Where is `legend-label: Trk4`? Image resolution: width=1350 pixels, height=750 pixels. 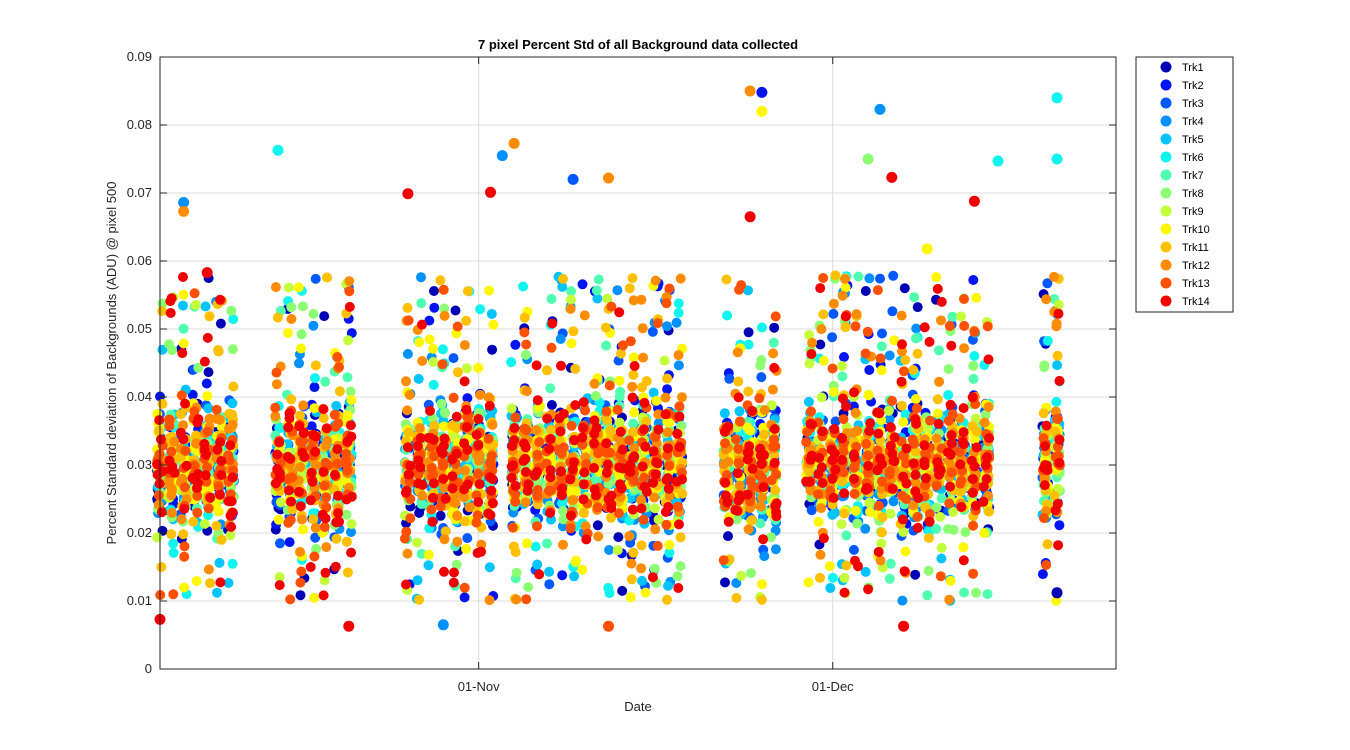
legend-label: Trk4 is located at coordinates (1193, 122).